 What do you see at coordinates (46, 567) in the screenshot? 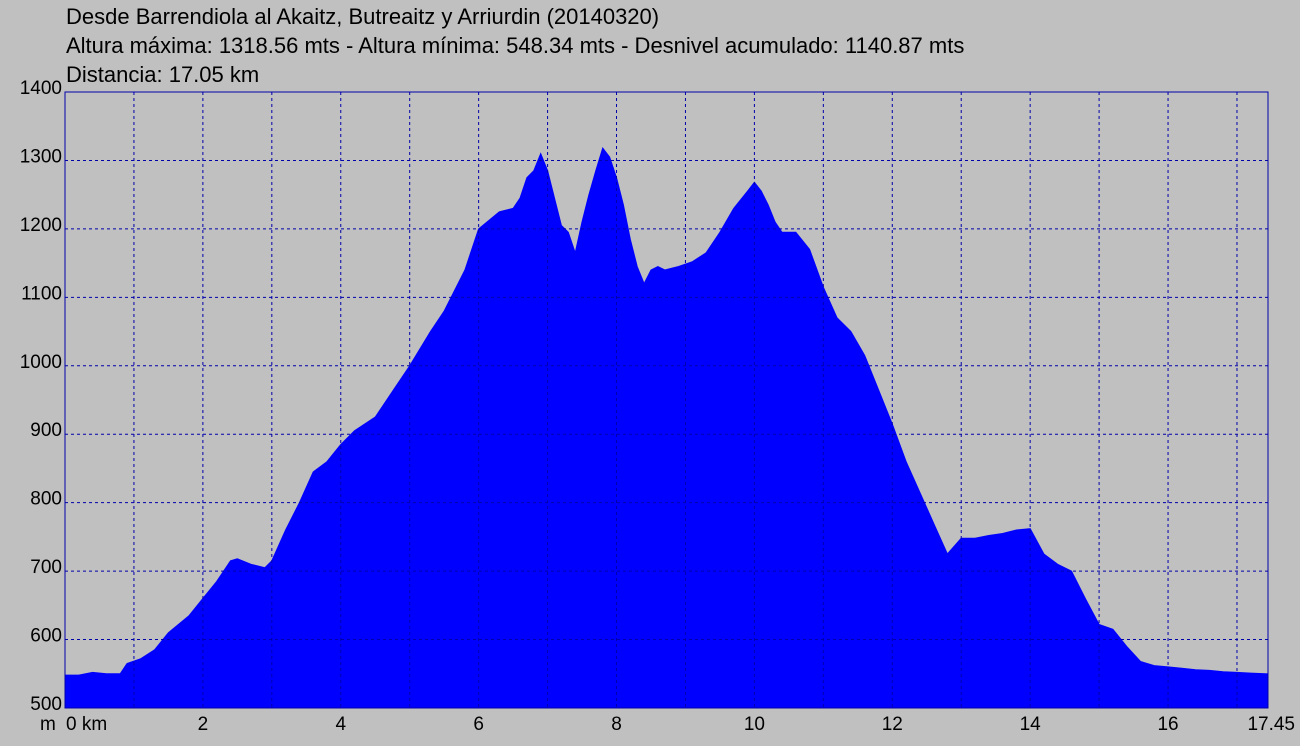
I see `y-tick-label: 700` at bounding box center [46, 567].